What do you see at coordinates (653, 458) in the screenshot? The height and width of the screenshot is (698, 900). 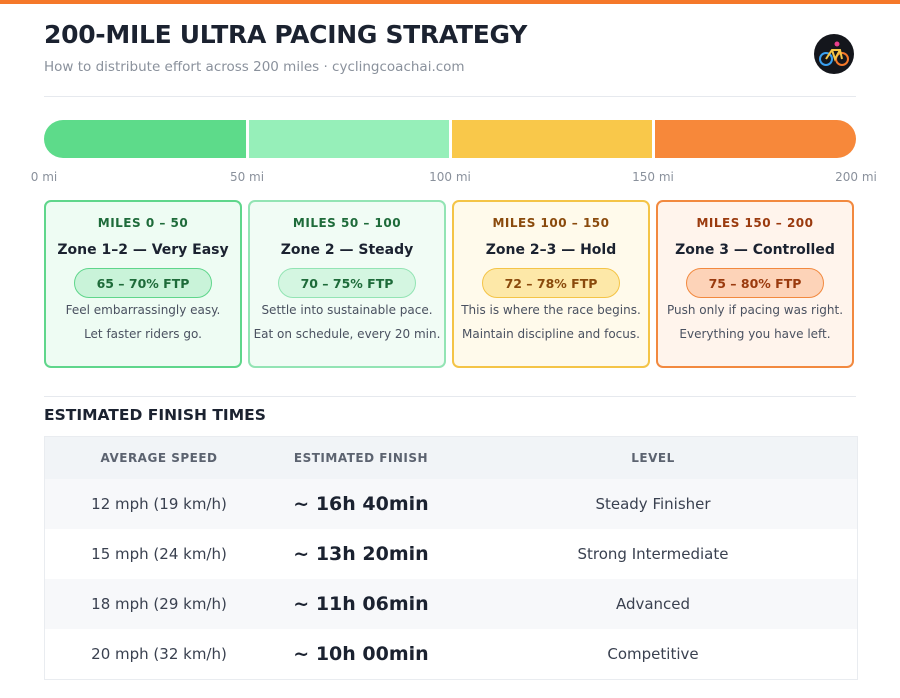 I see `column-header: LEVEL` at bounding box center [653, 458].